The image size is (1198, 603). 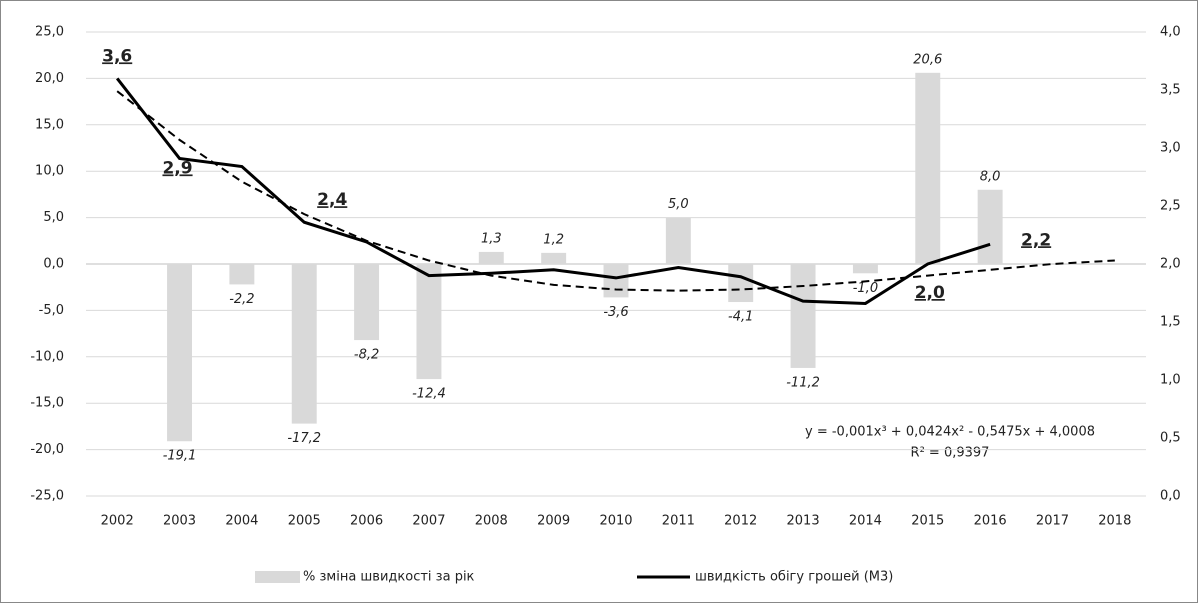 What do you see at coordinates (491, 521) in the screenshot?
I see `x-tick-label: 2008` at bounding box center [491, 521].